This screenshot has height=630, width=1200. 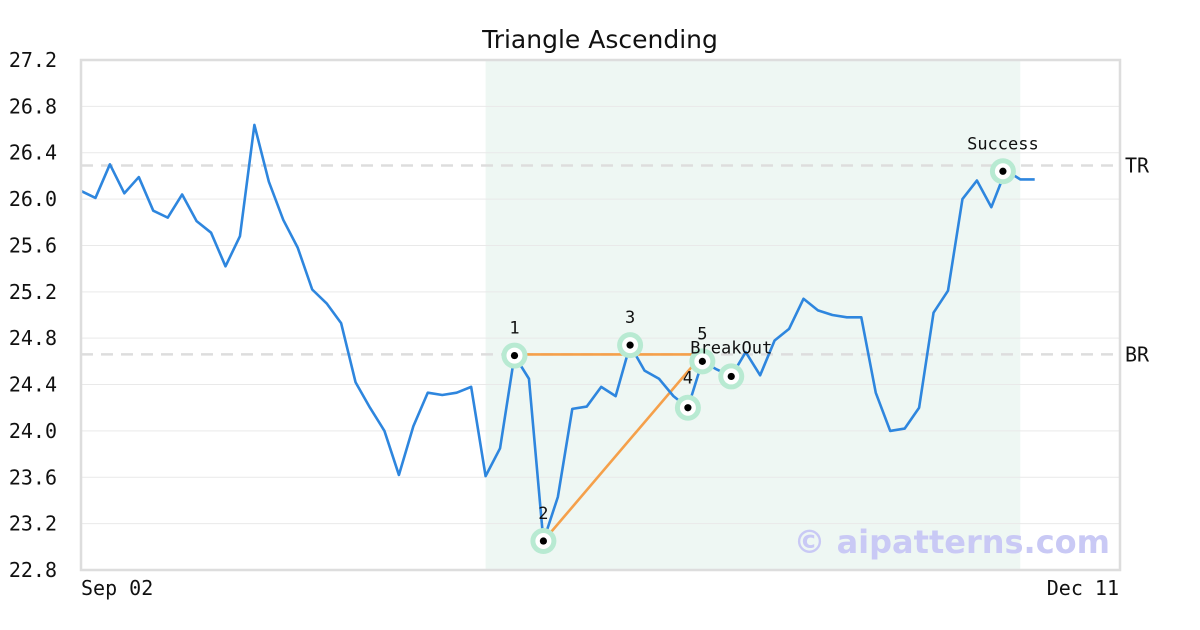 I want to click on pattern-lines, so click(x=609, y=447).